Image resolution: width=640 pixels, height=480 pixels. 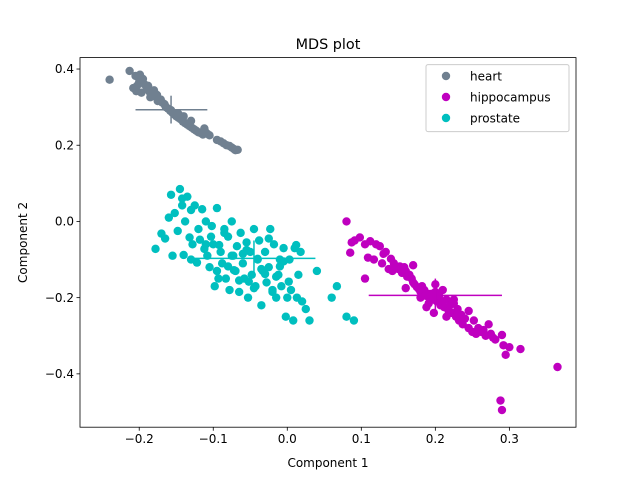 What do you see at coordinates (497, 98) in the screenshot?
I see `legend-frame` at bounding box center [497, 98].